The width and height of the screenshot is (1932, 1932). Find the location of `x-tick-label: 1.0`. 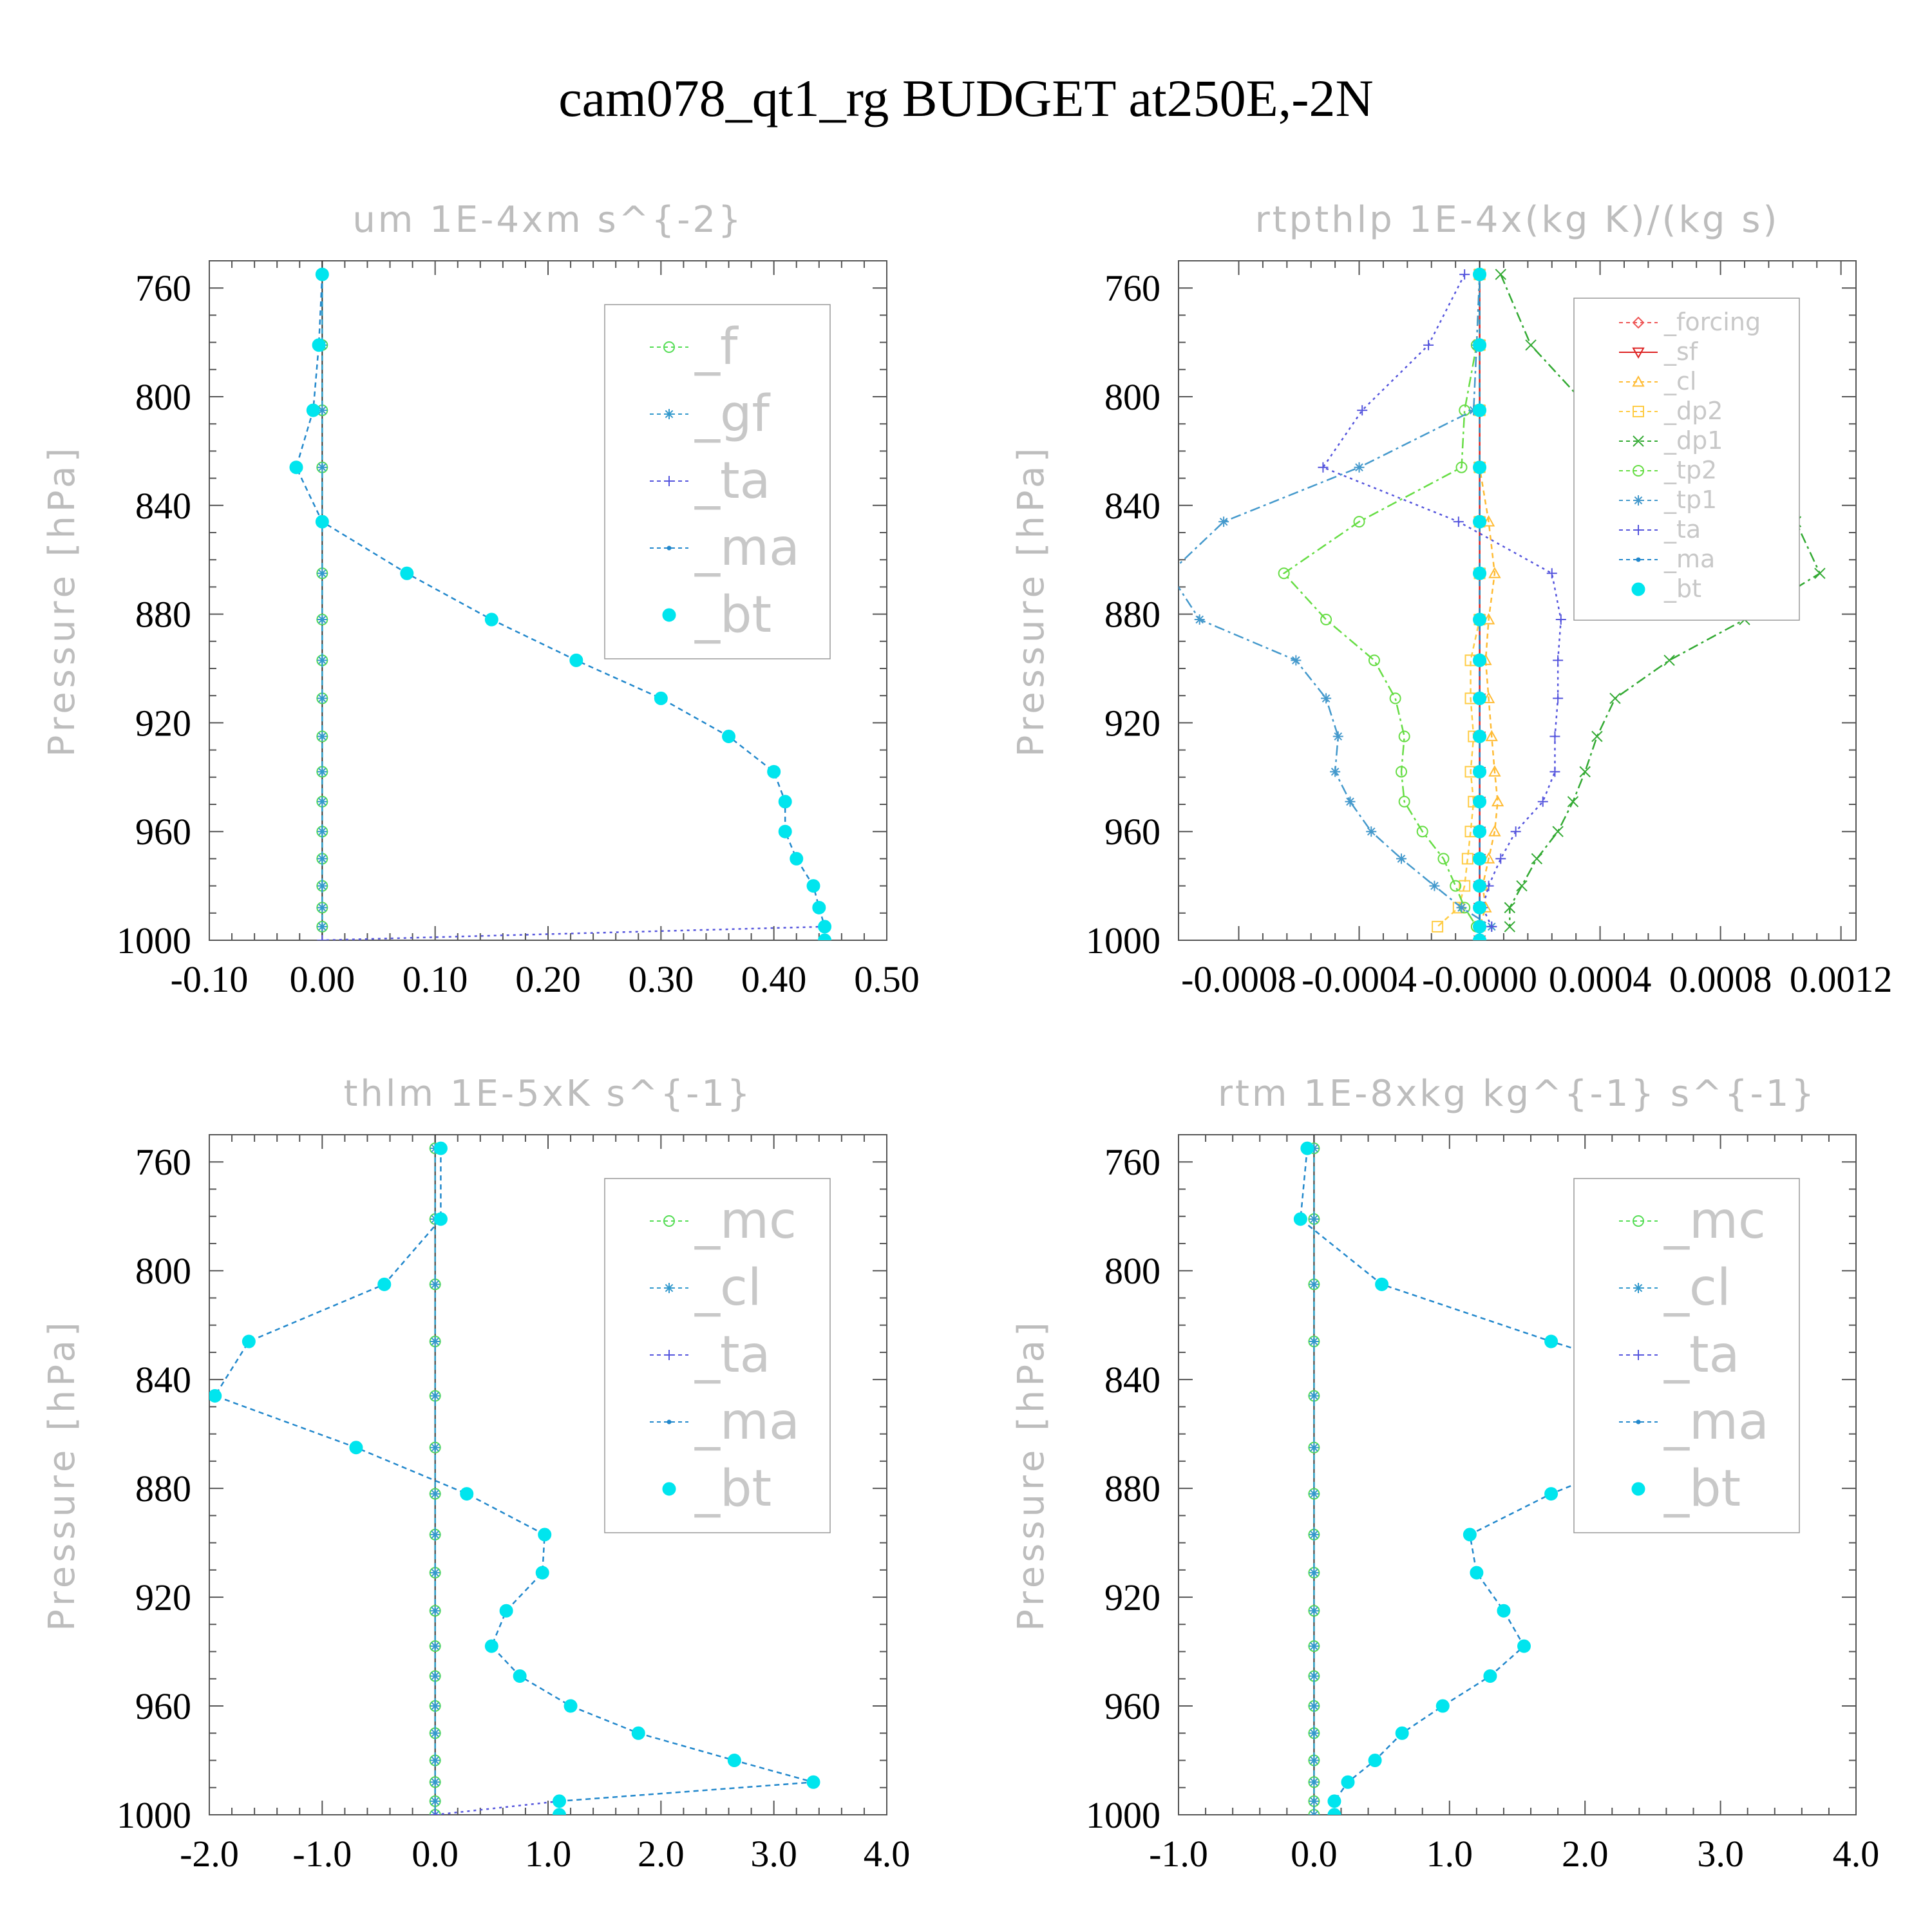

x-tick-label: 1.0 is located at coordinates (548, 1854).